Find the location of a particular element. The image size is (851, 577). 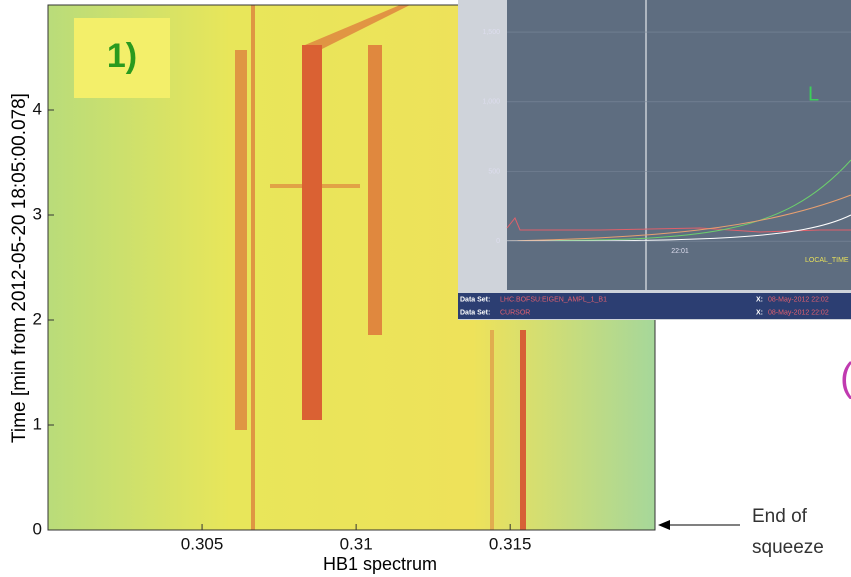

x-tick-label: 0.315 is located at coordinates (510, 543).